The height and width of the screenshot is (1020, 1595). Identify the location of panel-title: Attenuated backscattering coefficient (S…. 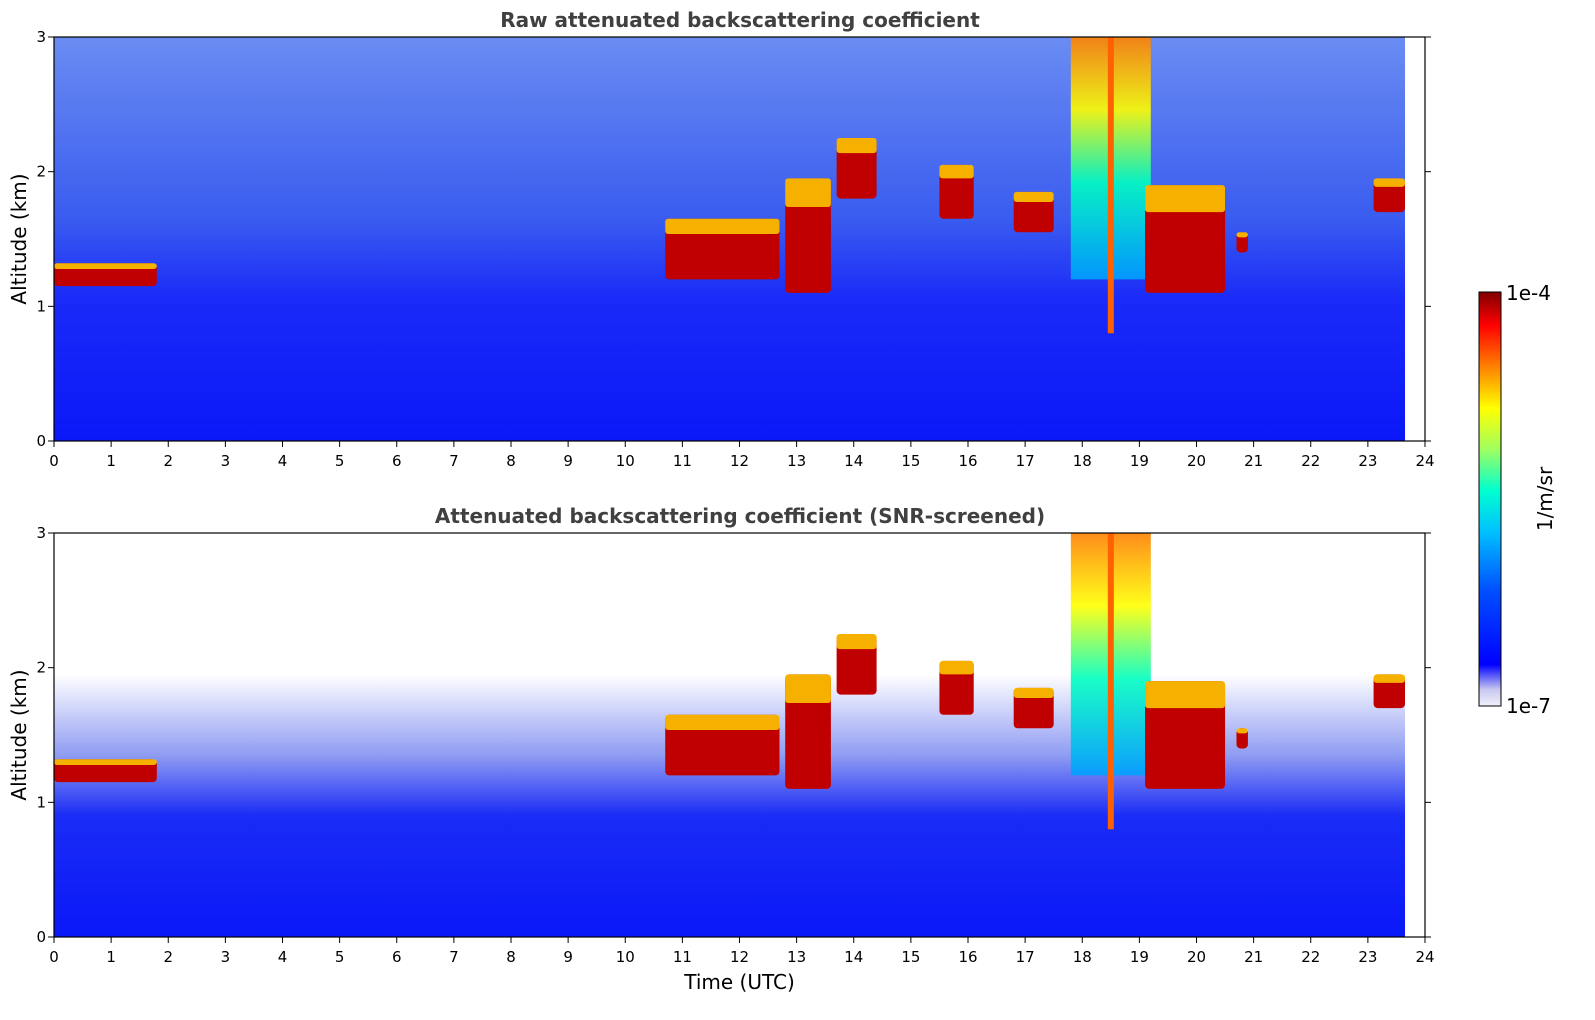
(740, 516).